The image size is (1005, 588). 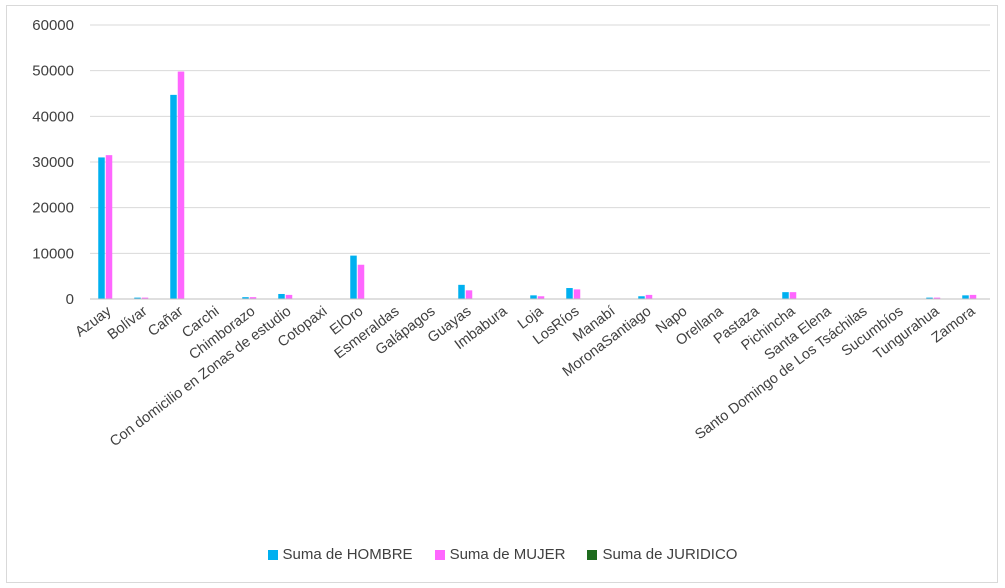 What do you see at coordinates (592, 554) in the screenshot?
I see `legend-swatch-juridico` at bounding box center [592, 554].